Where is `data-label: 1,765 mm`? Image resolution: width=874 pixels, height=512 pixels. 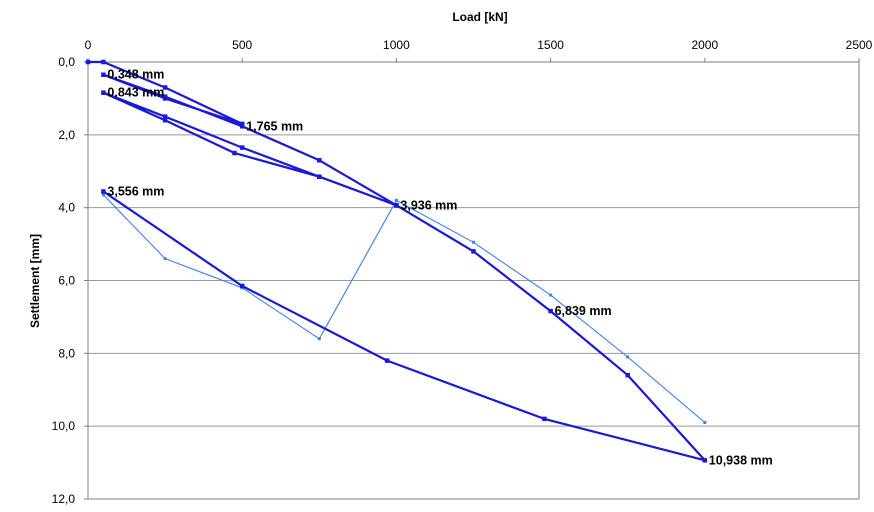 data-label: 1,765 mm is located at coordinates (274, 126).